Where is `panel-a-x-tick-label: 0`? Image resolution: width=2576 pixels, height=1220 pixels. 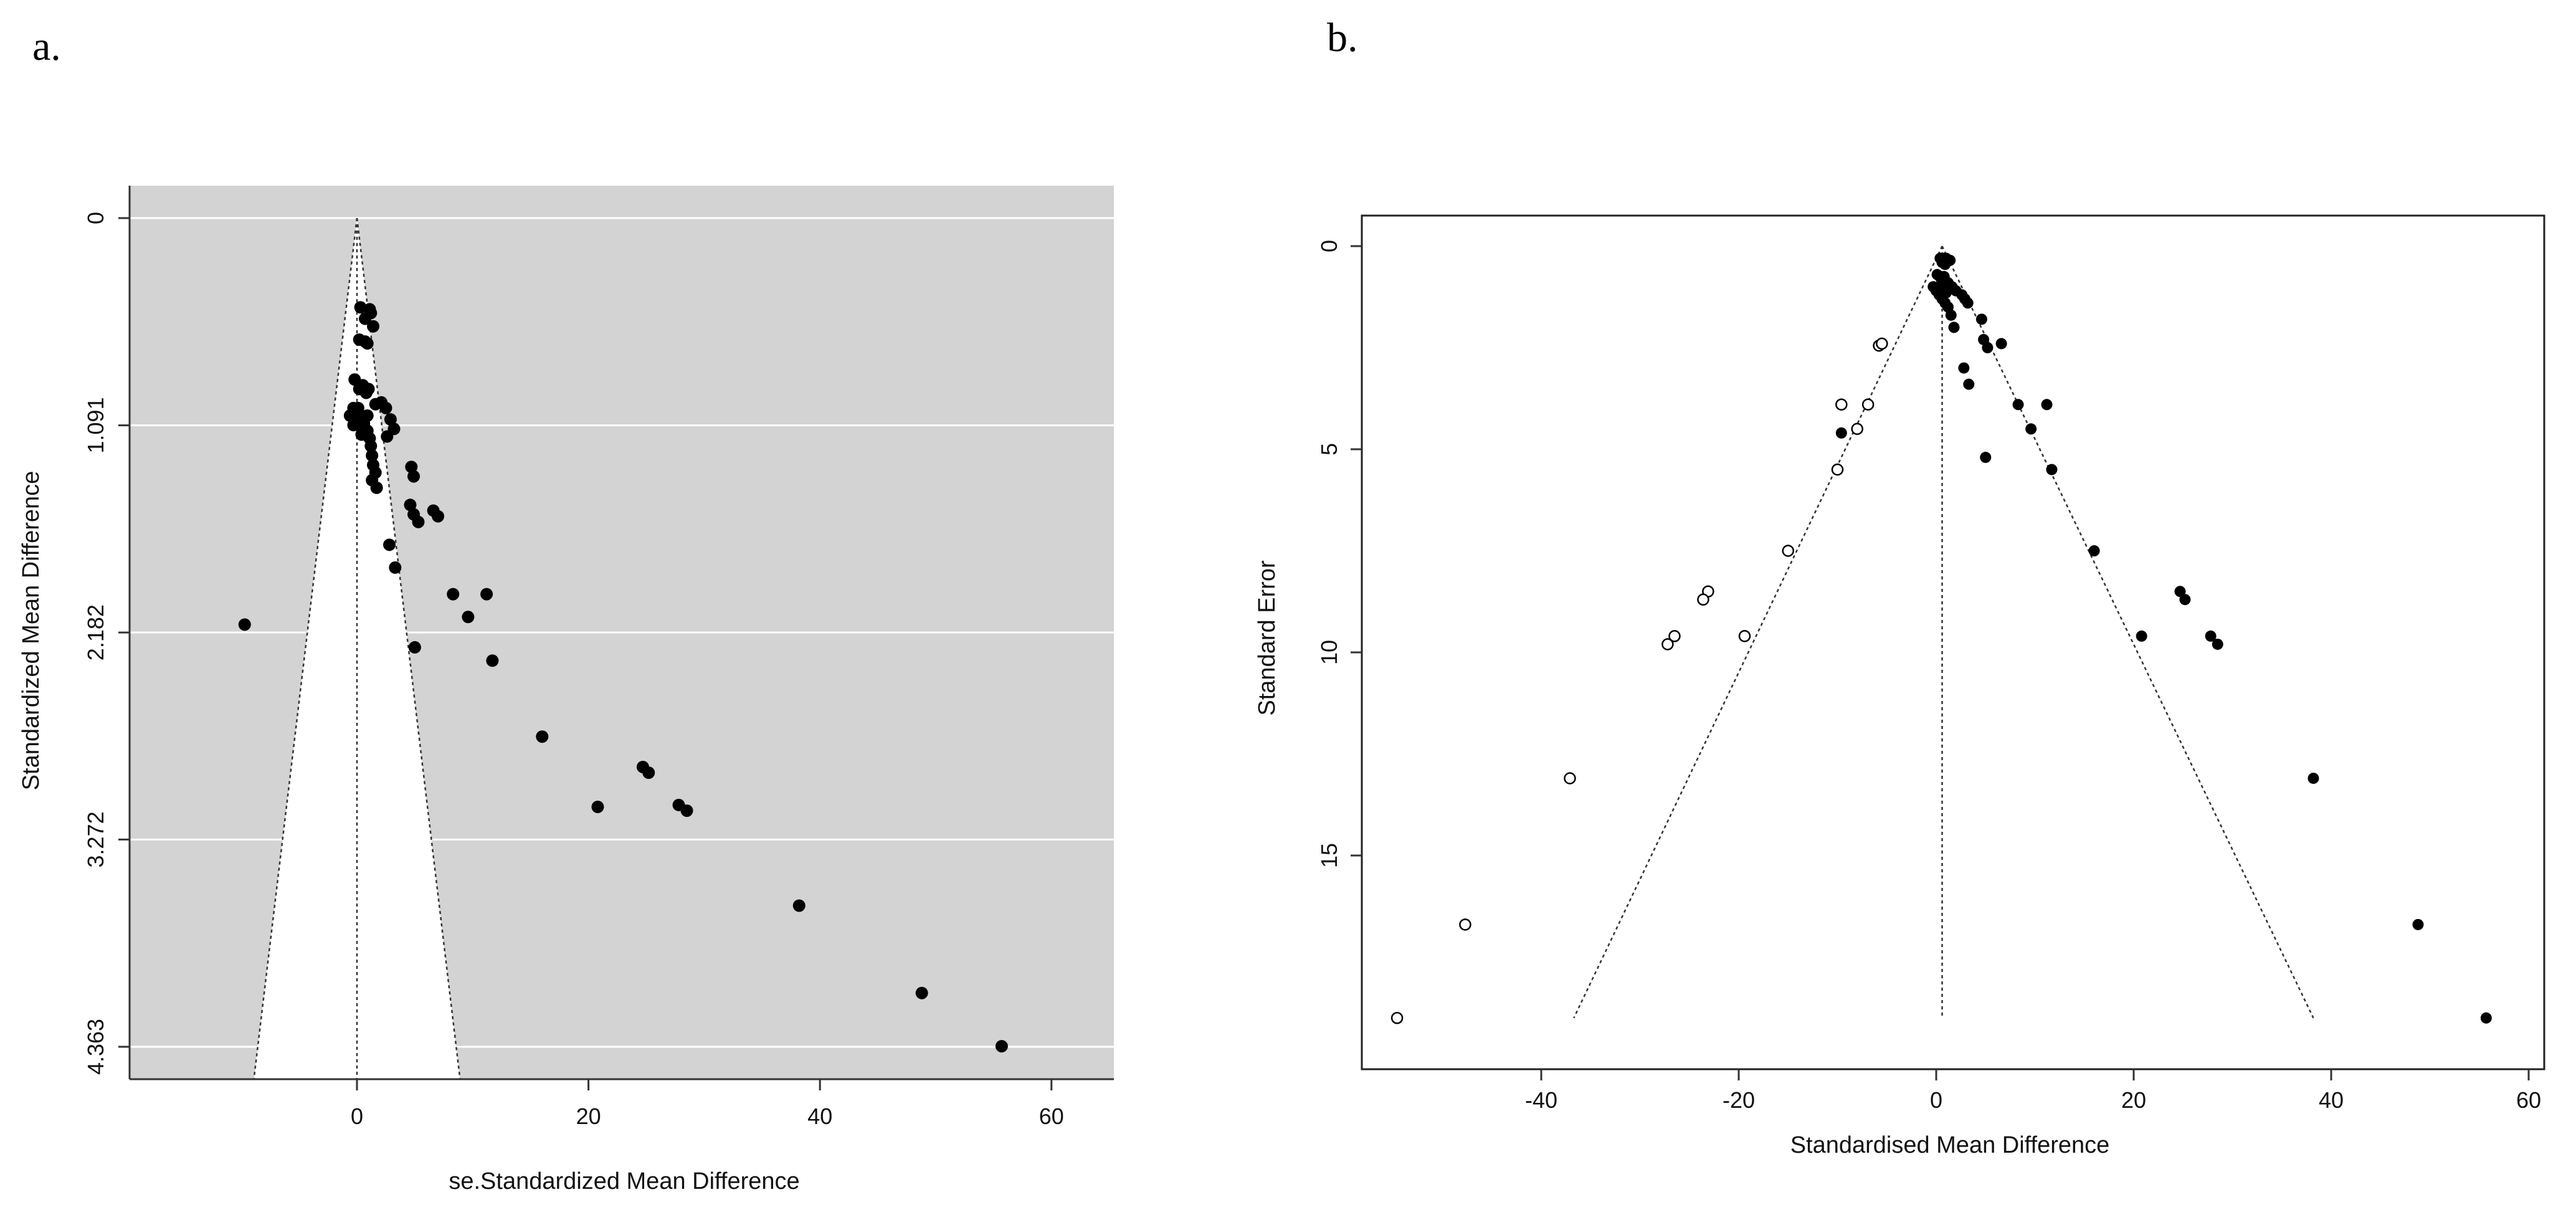
panel-a-x-tick-label: 0 is located at coordinates (357, 1116).